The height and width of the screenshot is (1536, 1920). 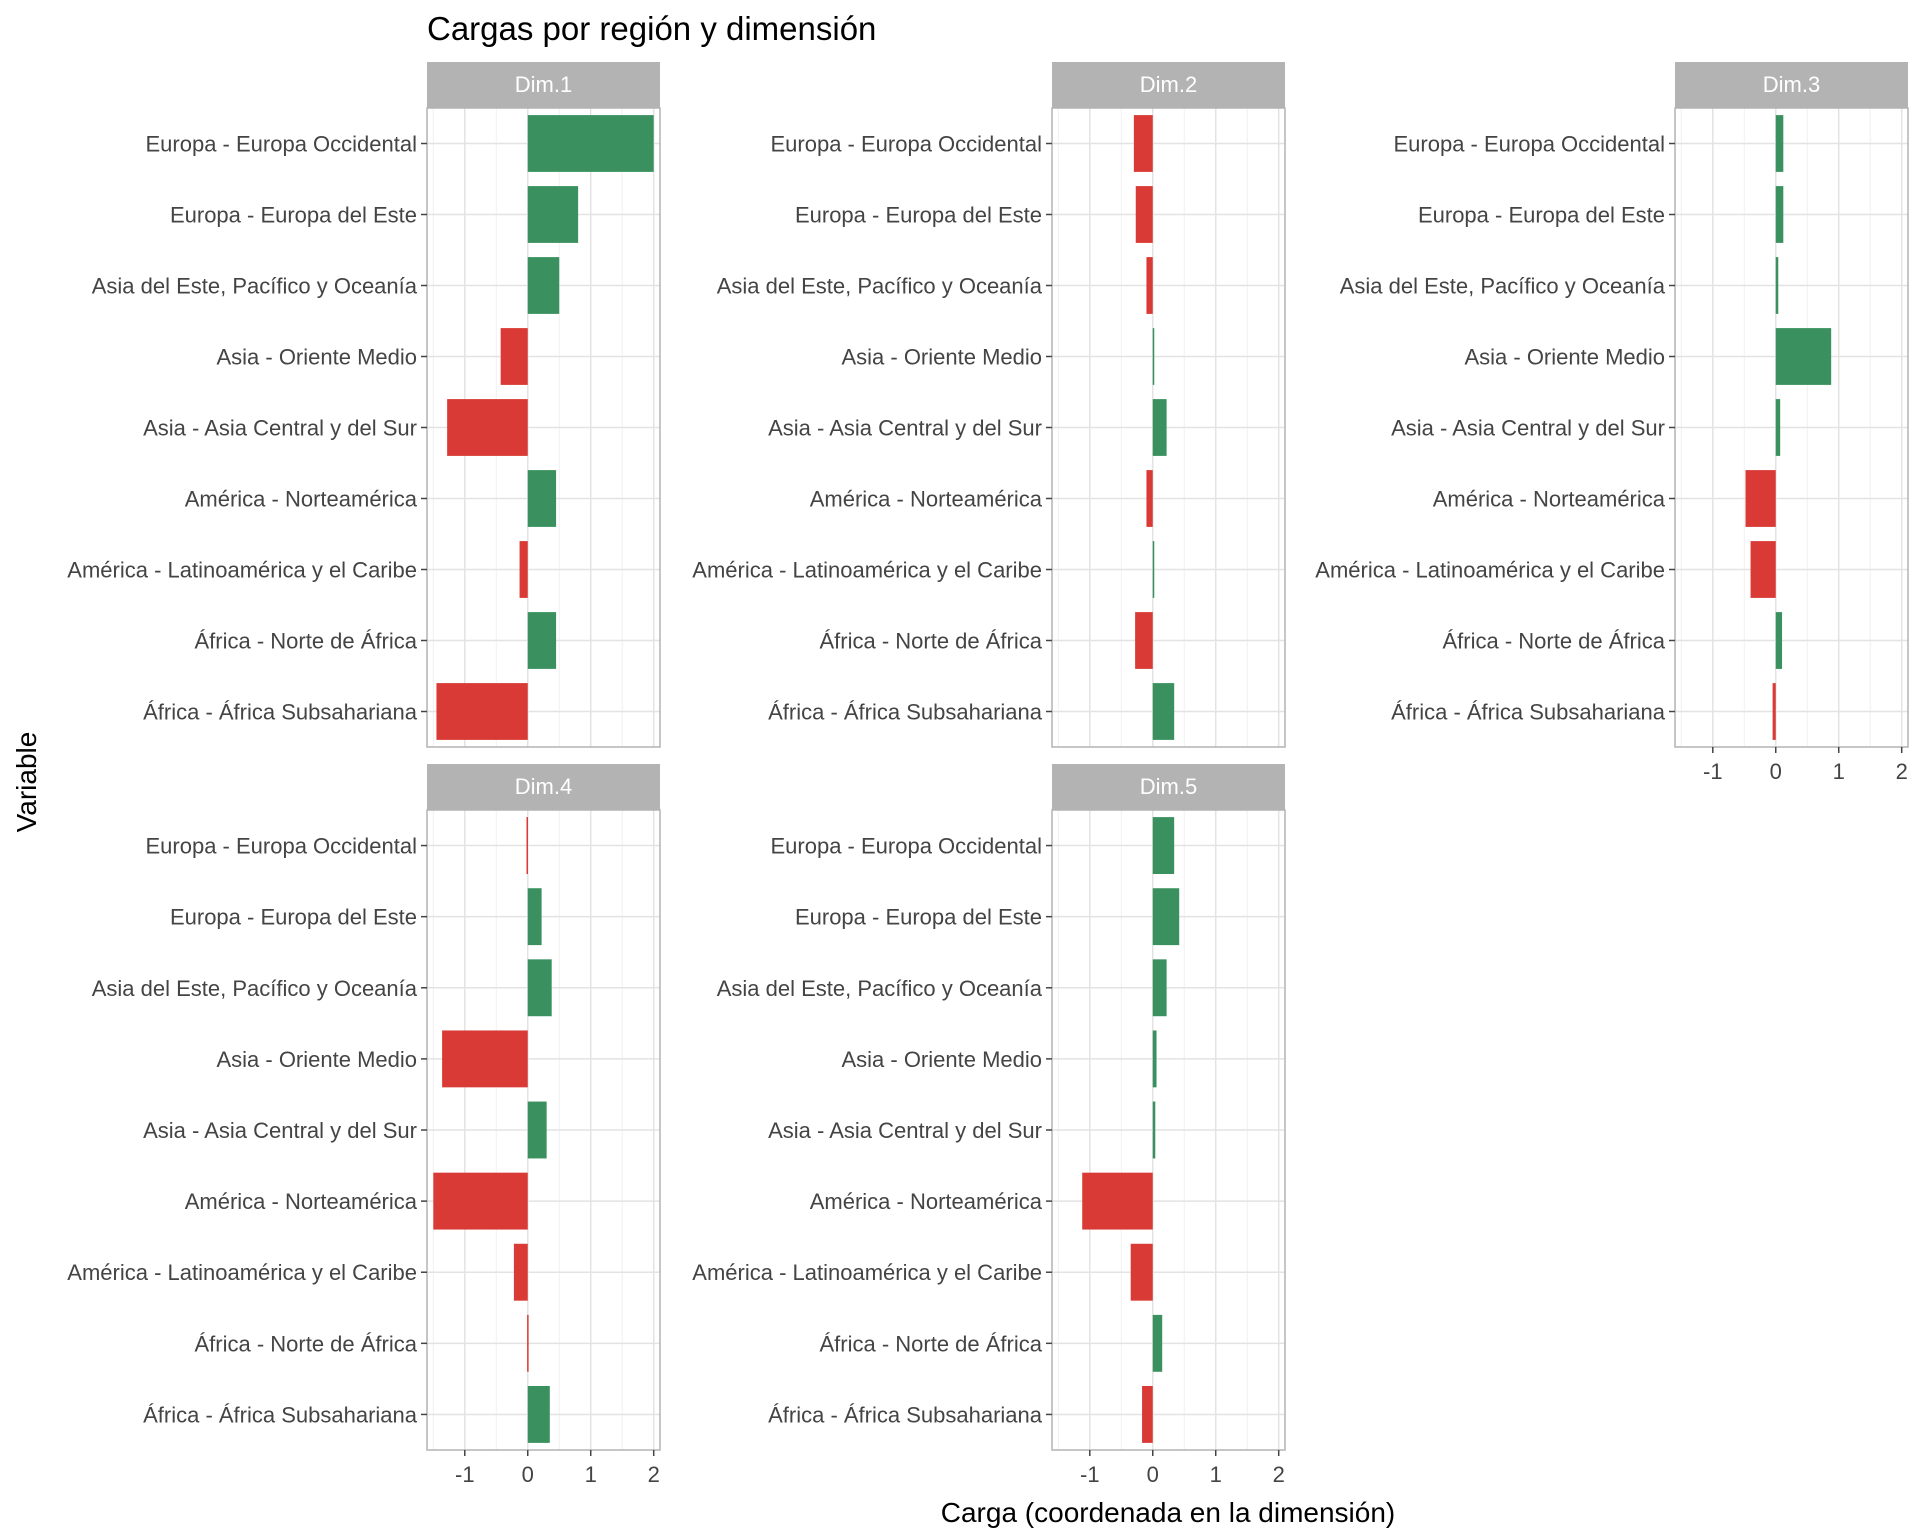 What do you see at coordinates (651, 28) in the screenshot?
I see `chart-title: Cargas por región y dimensión` at bounding box center [651, 28].